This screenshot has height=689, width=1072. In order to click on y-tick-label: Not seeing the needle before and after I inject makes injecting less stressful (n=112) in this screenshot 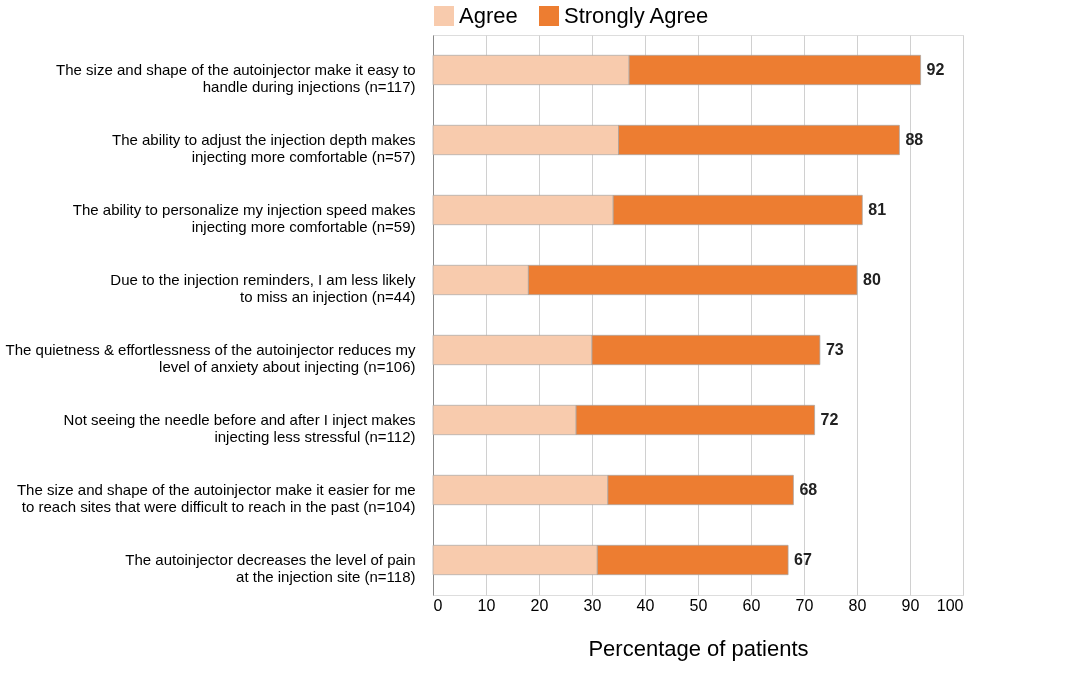, I will do `click(239, 428)`.